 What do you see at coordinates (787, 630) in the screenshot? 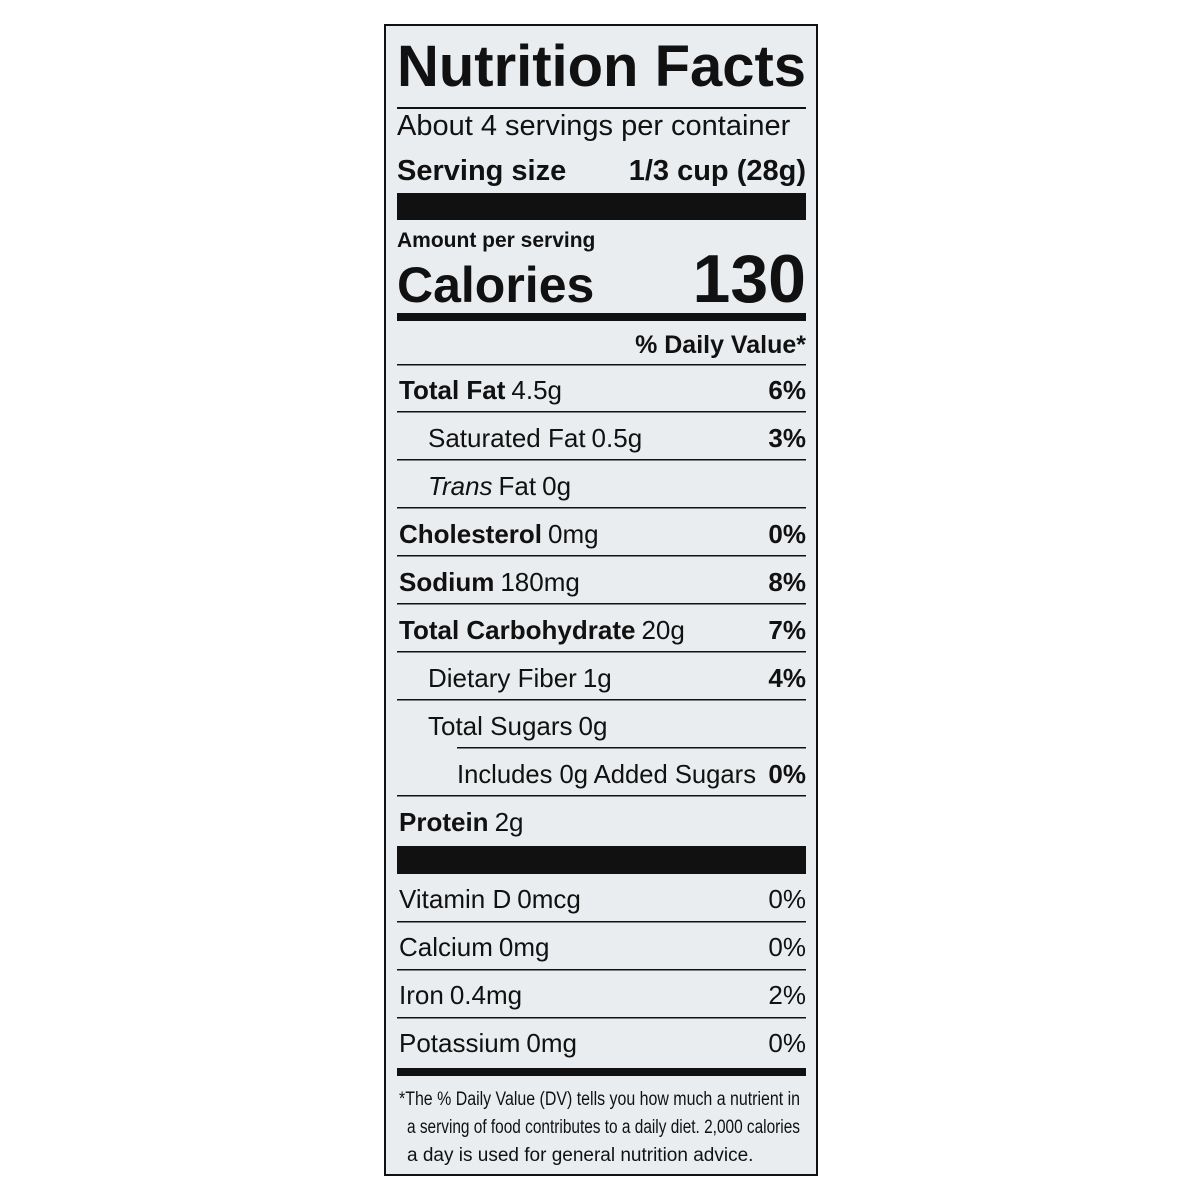
I see `nutrient-dv: 7%` at bounding box center [787, 630].